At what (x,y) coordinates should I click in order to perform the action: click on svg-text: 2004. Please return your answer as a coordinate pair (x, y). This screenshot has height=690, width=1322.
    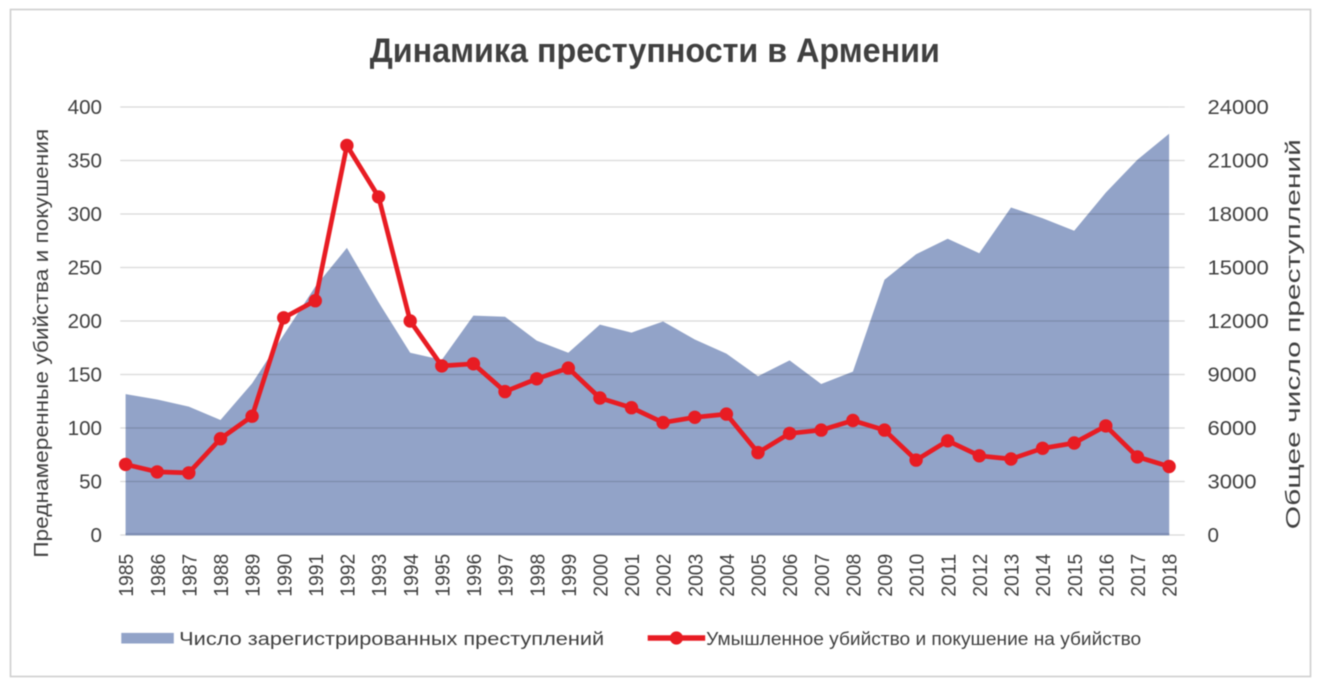
    Looking at the image, I should click on (727, 575).